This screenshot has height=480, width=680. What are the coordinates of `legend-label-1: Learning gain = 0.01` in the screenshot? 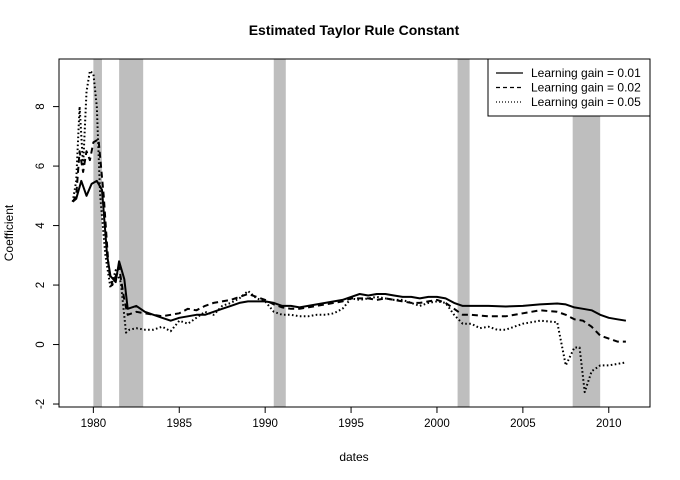 It's located at (586, 73).